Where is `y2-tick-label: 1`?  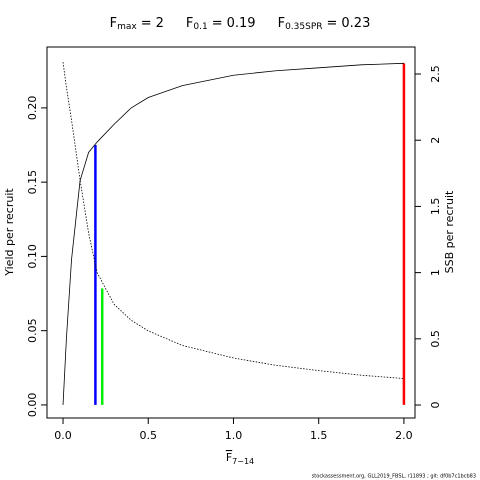
y2-tick-label: 1 is located at coordinates (435, 272).